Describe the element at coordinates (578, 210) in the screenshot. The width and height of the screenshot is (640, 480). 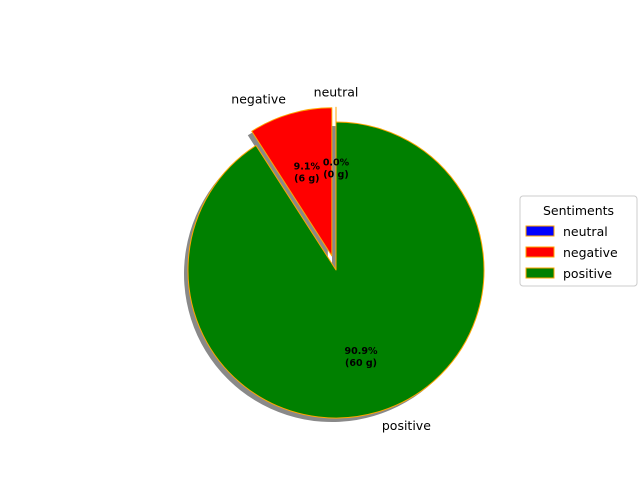
I see `legend-title: Sentiments` at that location.